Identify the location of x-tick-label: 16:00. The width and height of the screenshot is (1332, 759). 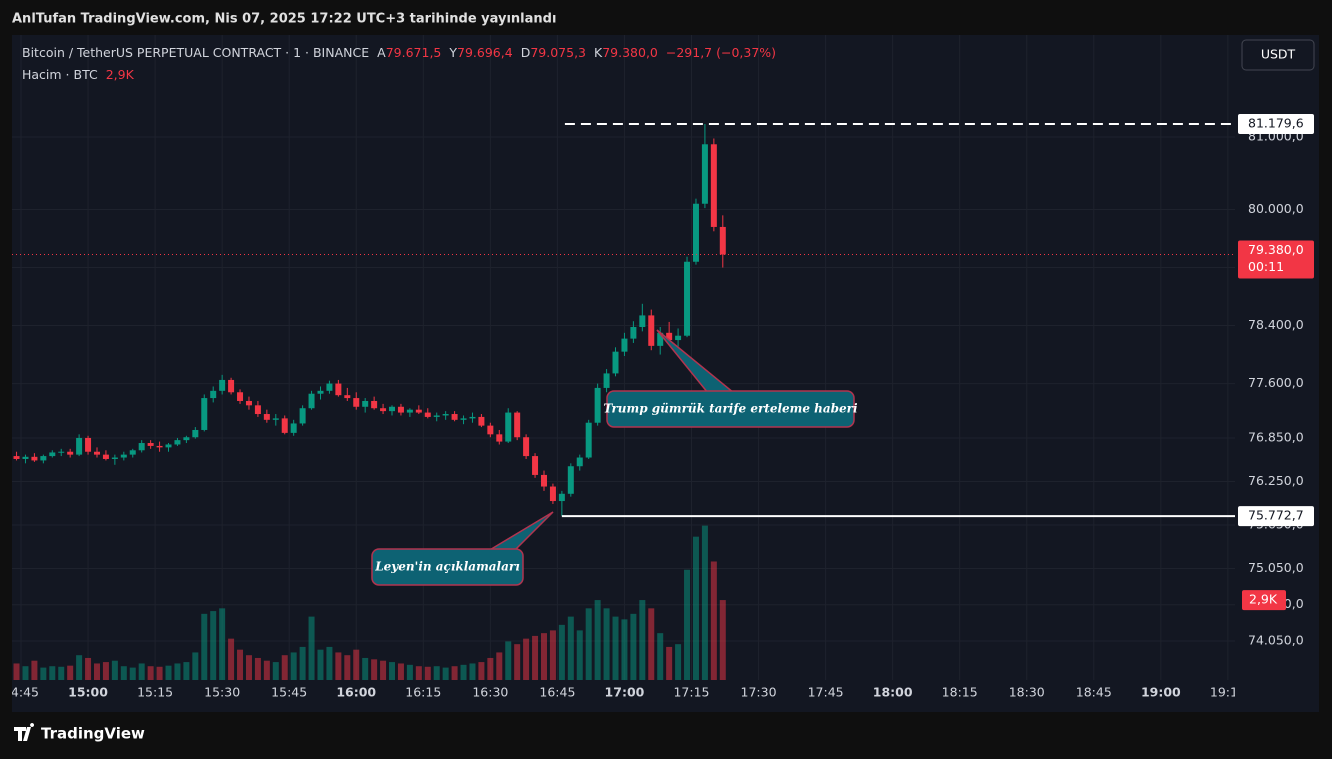
(356, 692).